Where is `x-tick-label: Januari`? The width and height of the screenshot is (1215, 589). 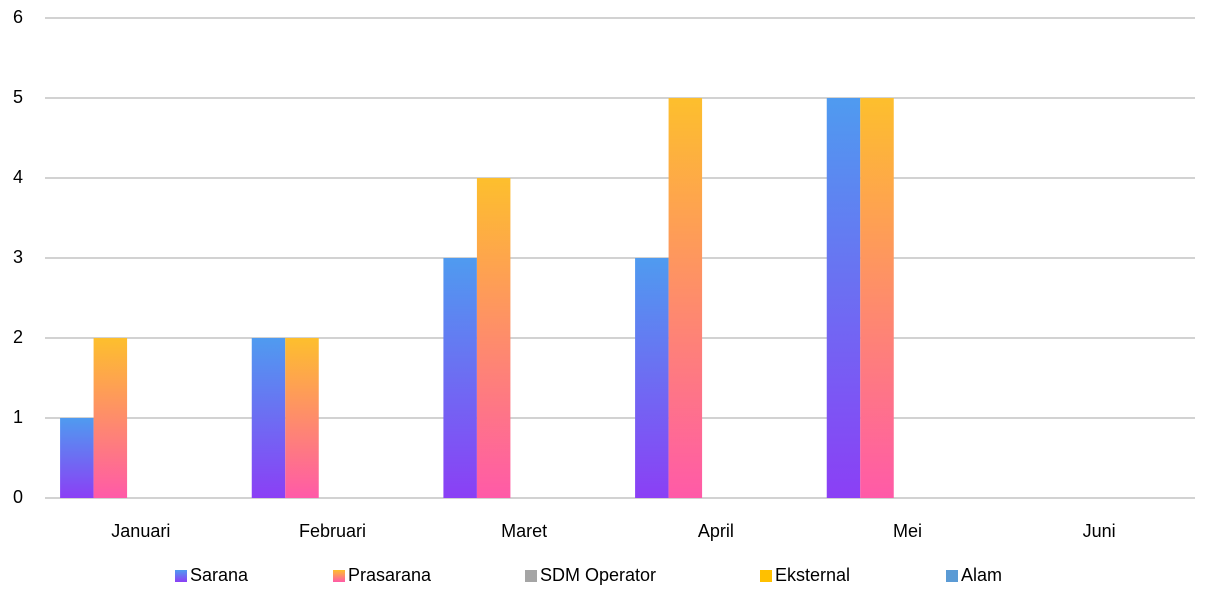 x-tick-label: Januari is located at coordinates (140, 531).